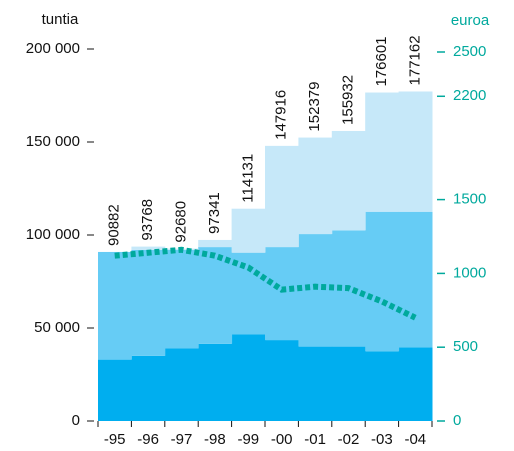  I want to click on y-tick-label: 100 000, so click(53, 234).